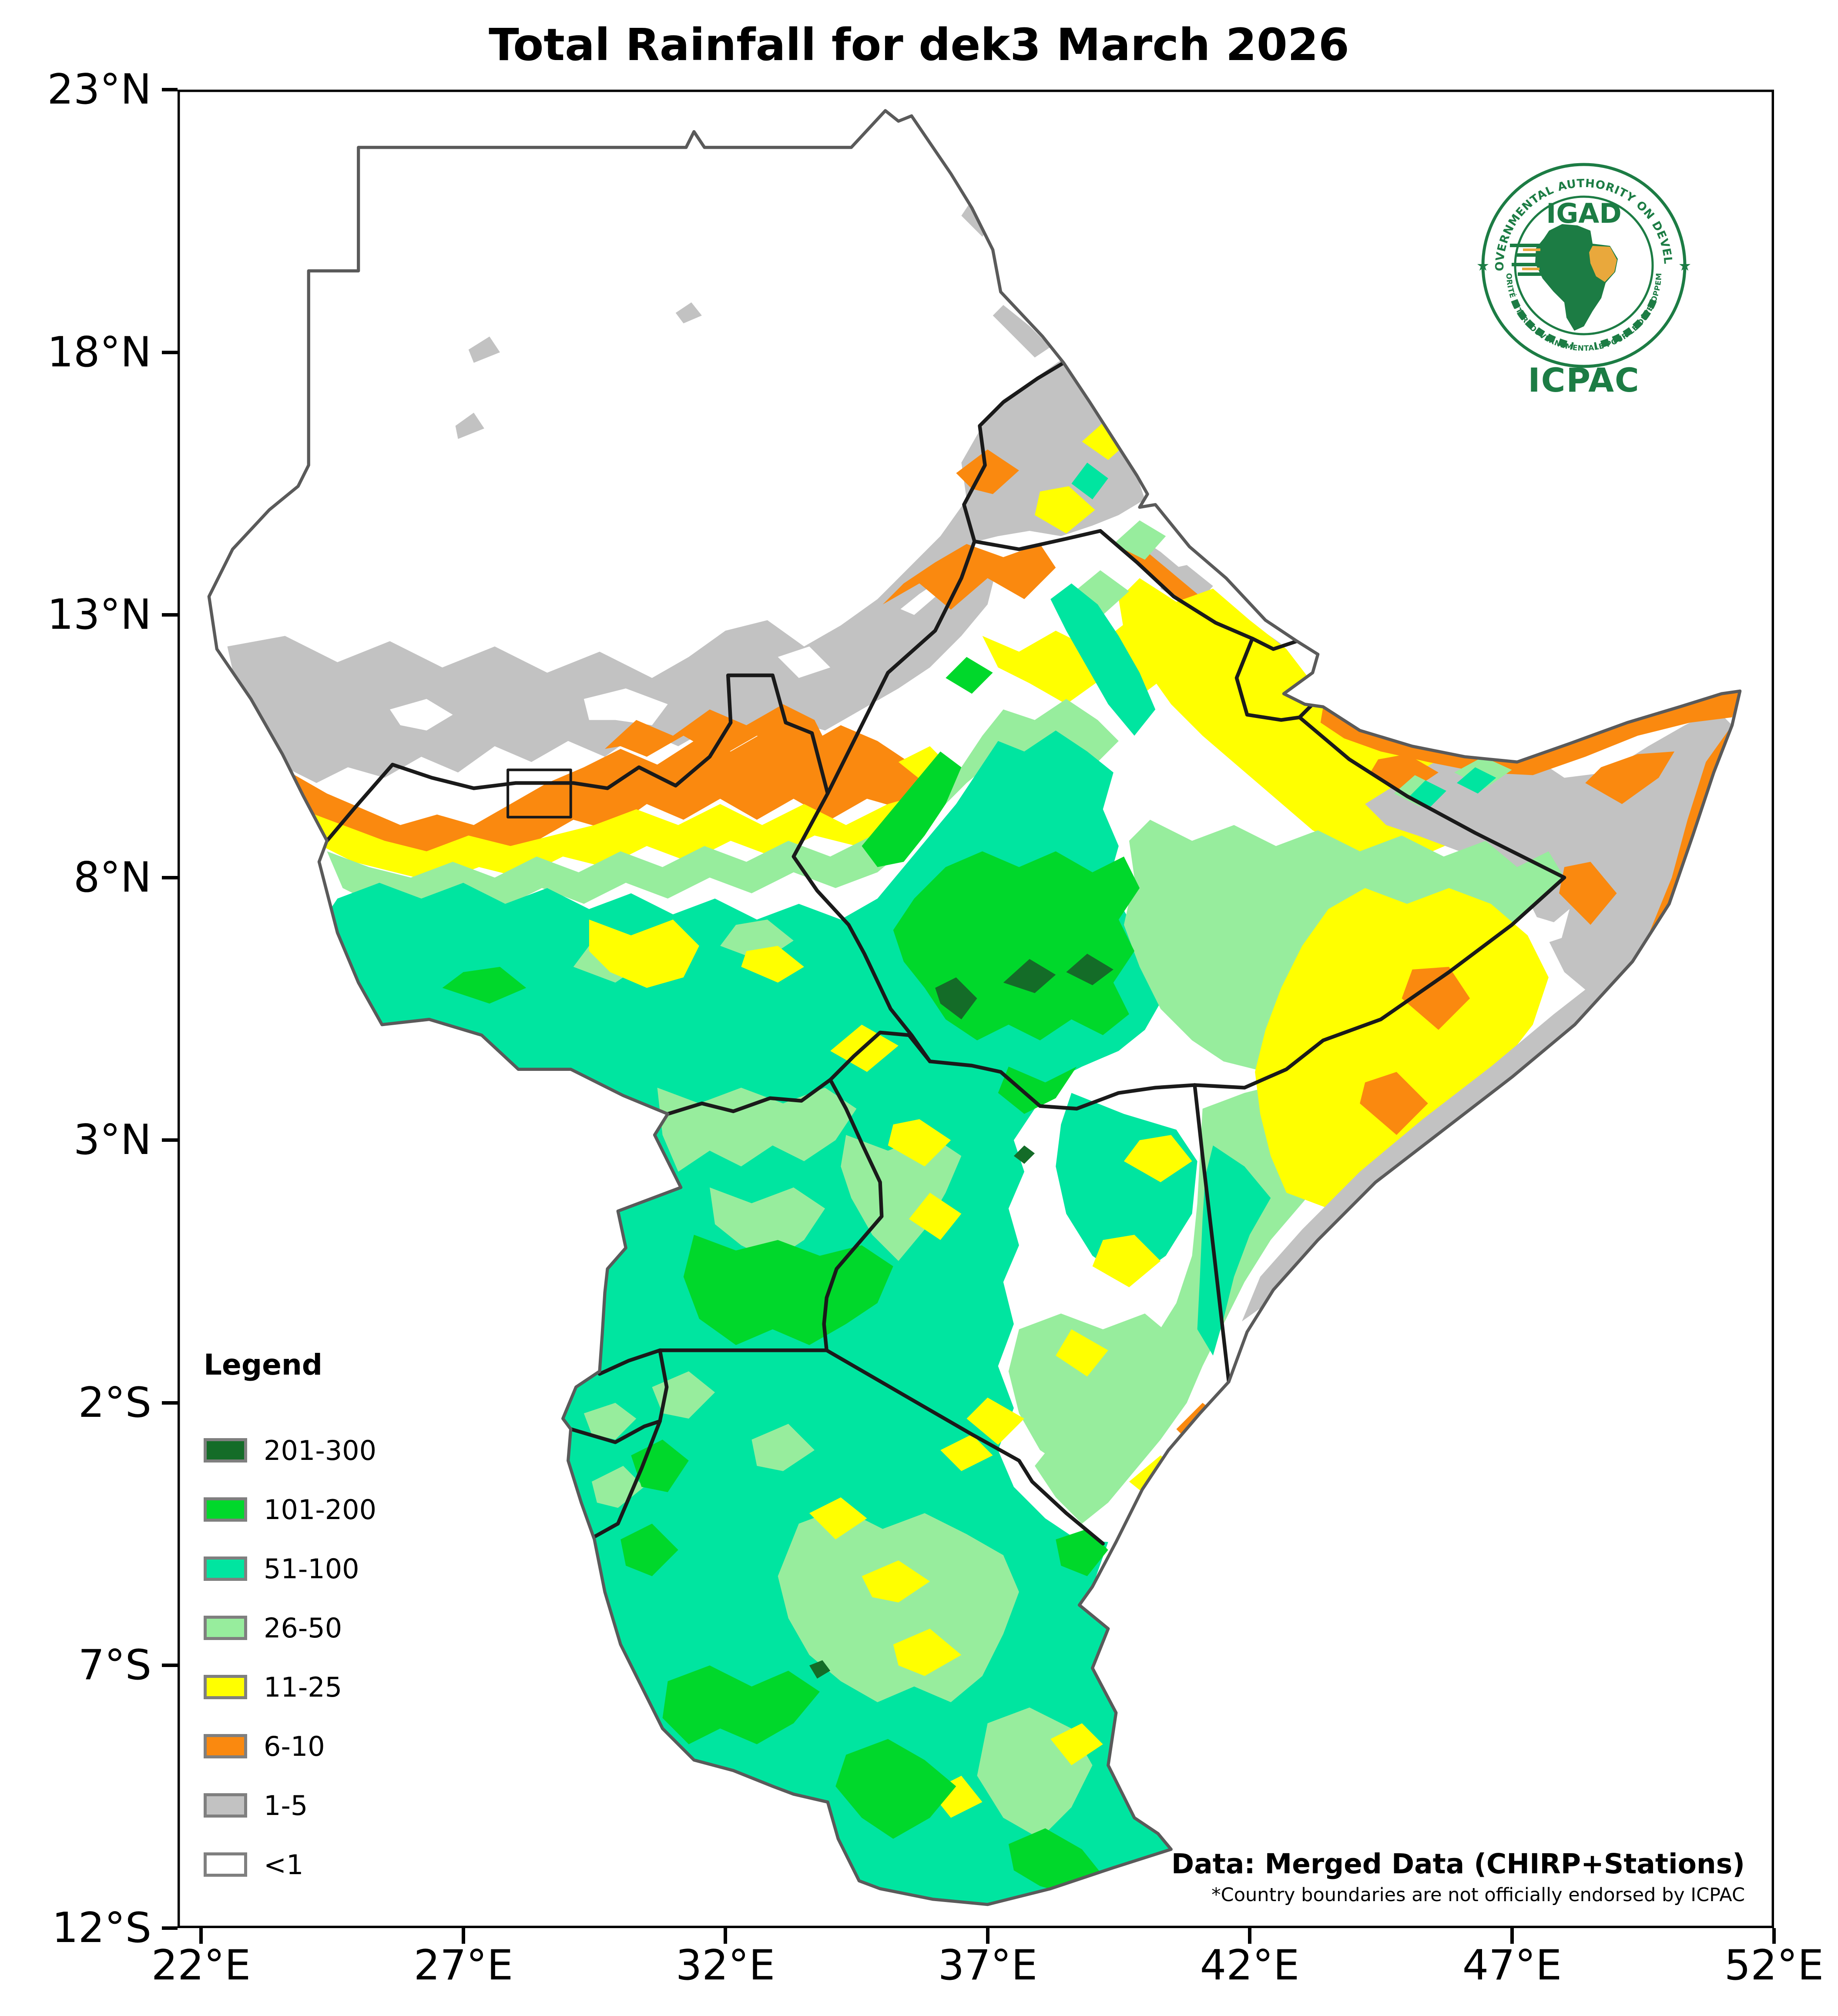 The image size is (1838, 2016). Describe the element at coordinates (101, 1928) in the screenshot. I see `y-tick-label: 12°S` at that location.